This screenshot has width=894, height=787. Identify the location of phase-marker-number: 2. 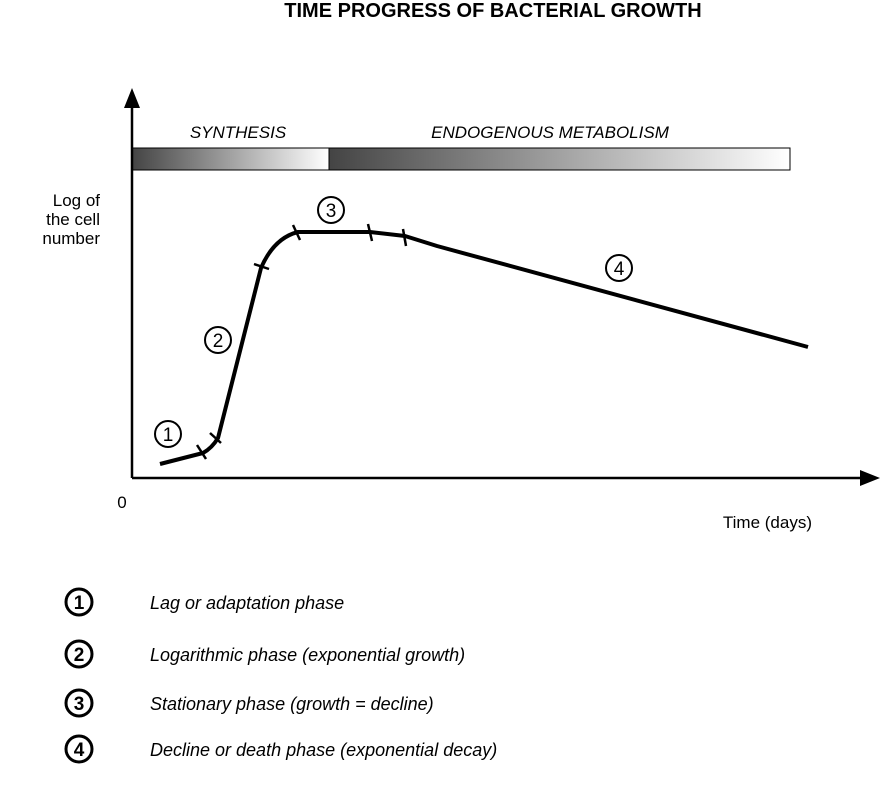
(218, 341).